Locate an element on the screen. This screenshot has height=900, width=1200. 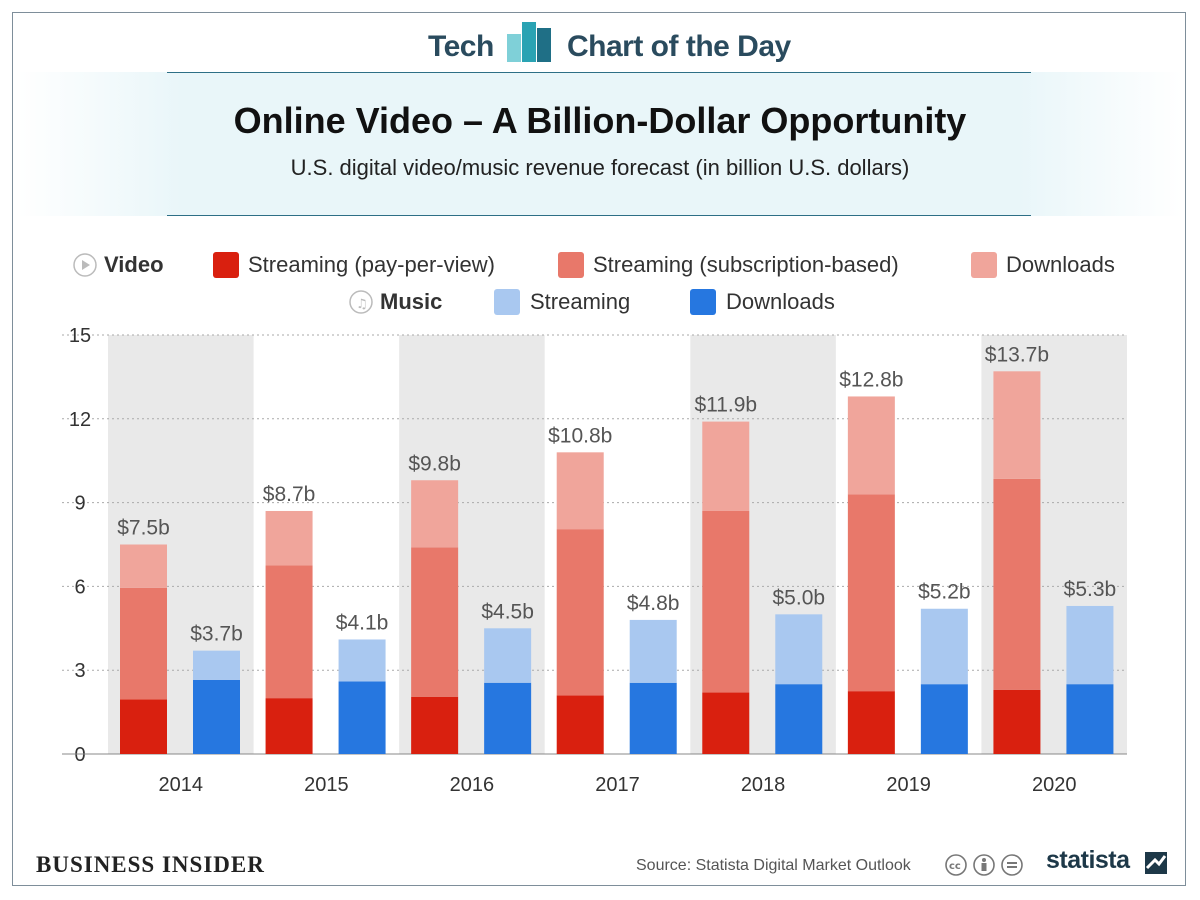
bar-video-streaming-subscription-based-2020 is located at coordinates (1017, 584).